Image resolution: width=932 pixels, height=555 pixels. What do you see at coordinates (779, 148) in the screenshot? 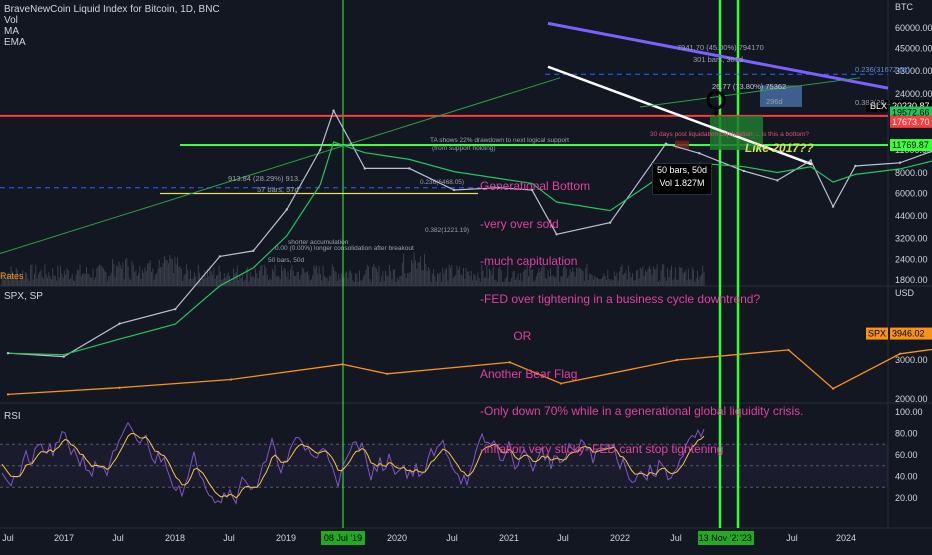
I see `callout-like-2017: Like 2017??` at bounding box center [779, 148].